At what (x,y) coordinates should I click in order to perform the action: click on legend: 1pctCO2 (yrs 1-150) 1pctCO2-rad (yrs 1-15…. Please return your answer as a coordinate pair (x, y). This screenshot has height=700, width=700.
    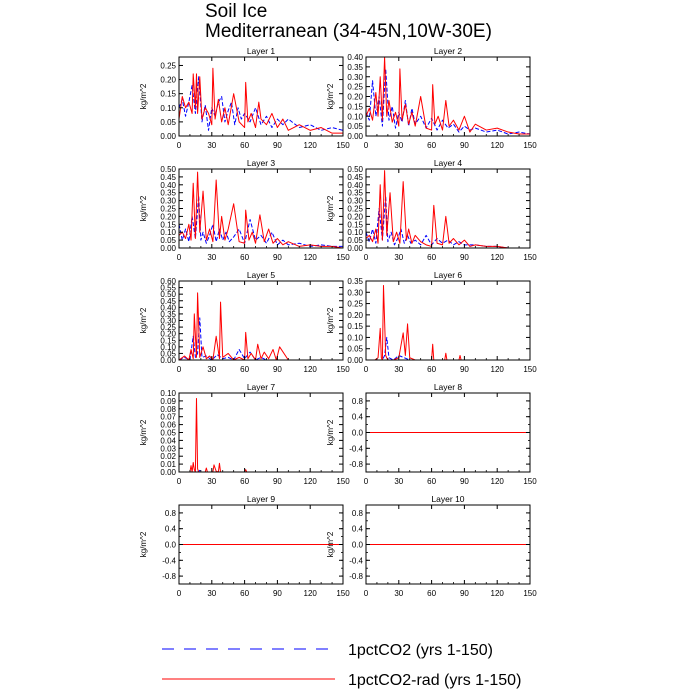
    Looking at the image, I should click on (341, 665).